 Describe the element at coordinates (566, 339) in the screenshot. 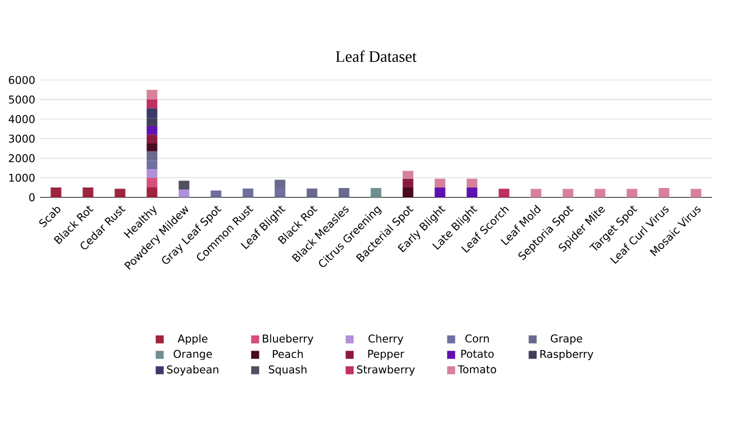

I see `legend-label: Grape` at that location.